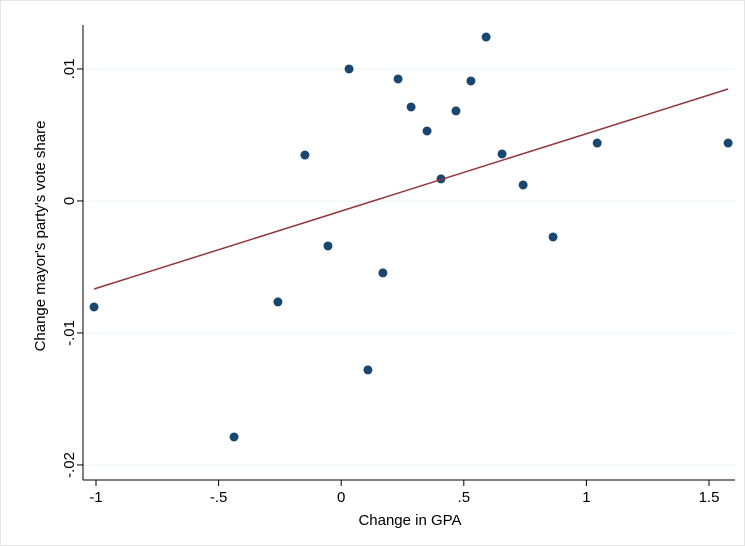  Describe the element at coordinates (586, 497) in the screenshot. I see `x-tick-label: 1` at that location.